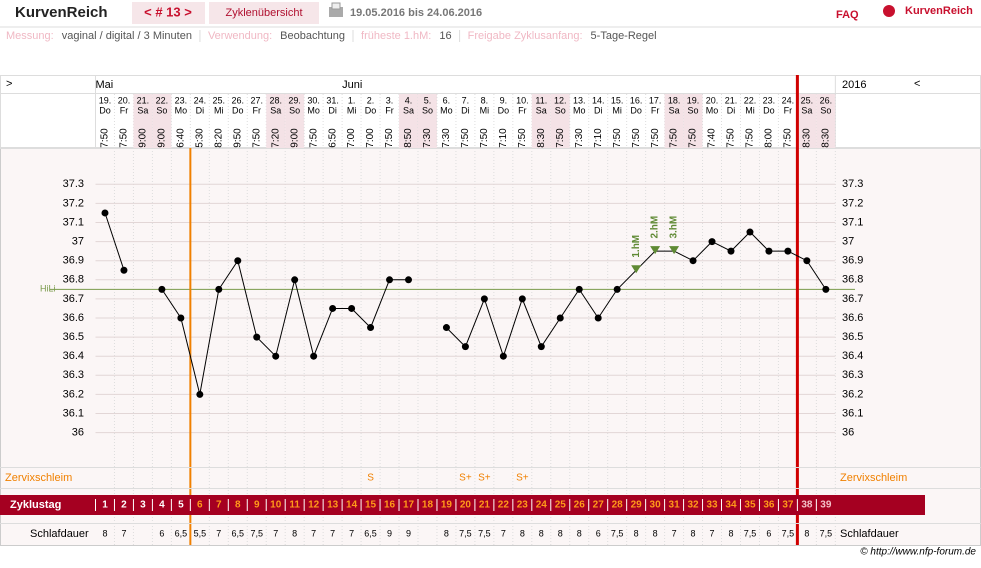 This screenshot has width=981, height=568. Describe the element at coordinates (852, 203) in the screenshot. I see `y-tick-label-right: 37.2` at that location.